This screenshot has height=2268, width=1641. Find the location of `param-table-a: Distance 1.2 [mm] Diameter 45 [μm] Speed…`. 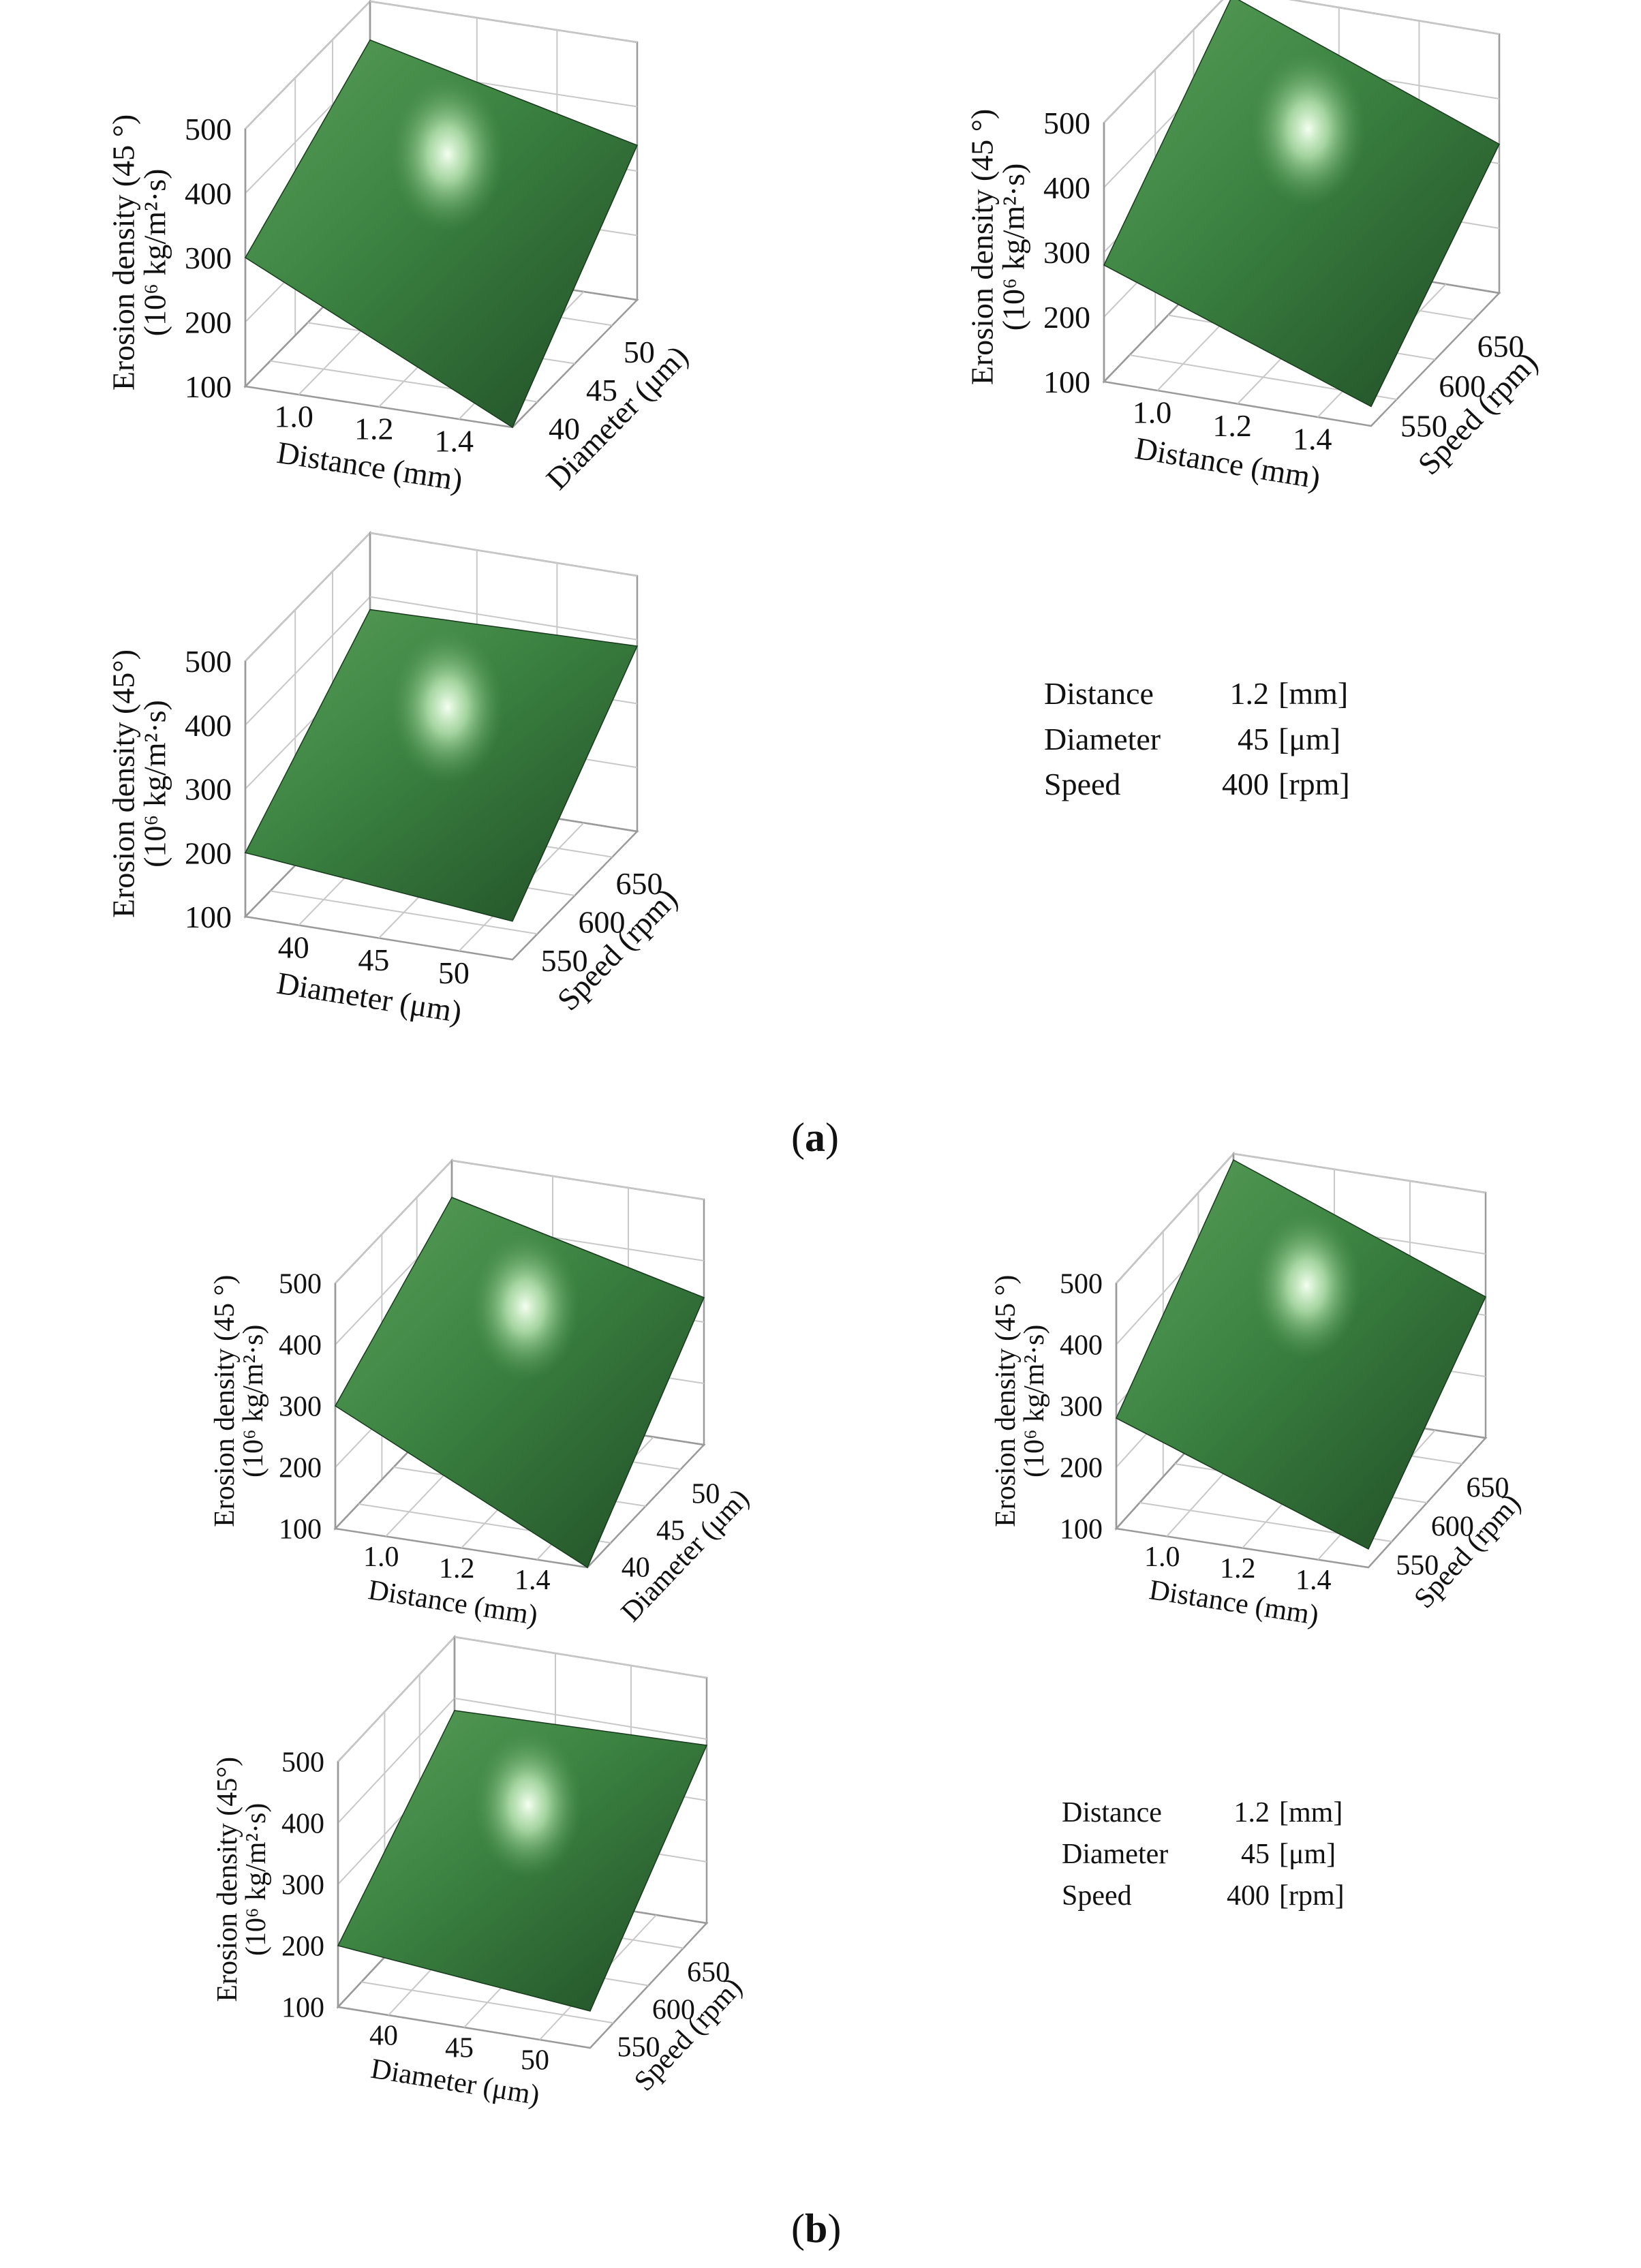

param-table-a: Distance 1.2 [mm] Diameter 45 [μm] Speed… is located at coordinates (1197, 739).